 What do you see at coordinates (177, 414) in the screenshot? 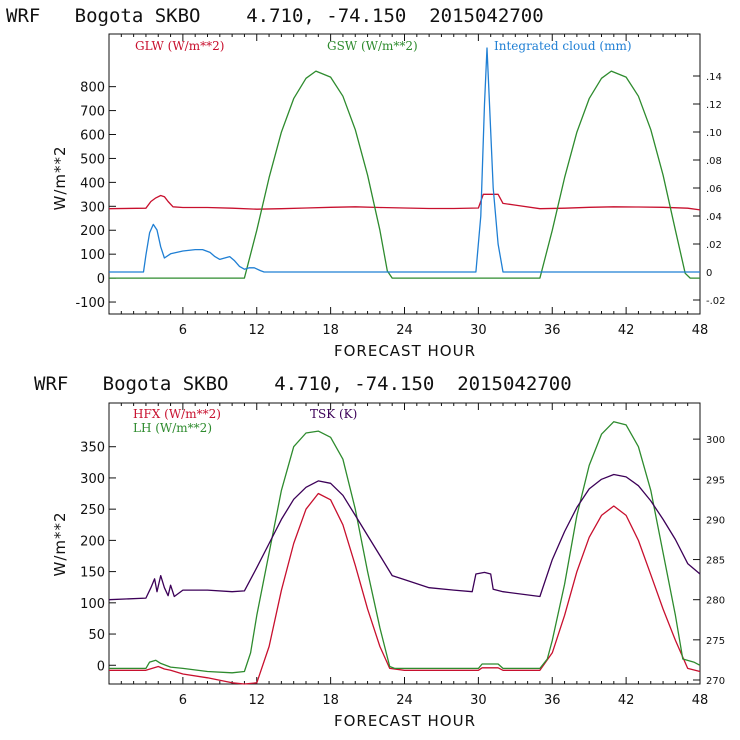
I see `legend-hfx: HFX (W/m**2)` at bounding box center [177, 414].